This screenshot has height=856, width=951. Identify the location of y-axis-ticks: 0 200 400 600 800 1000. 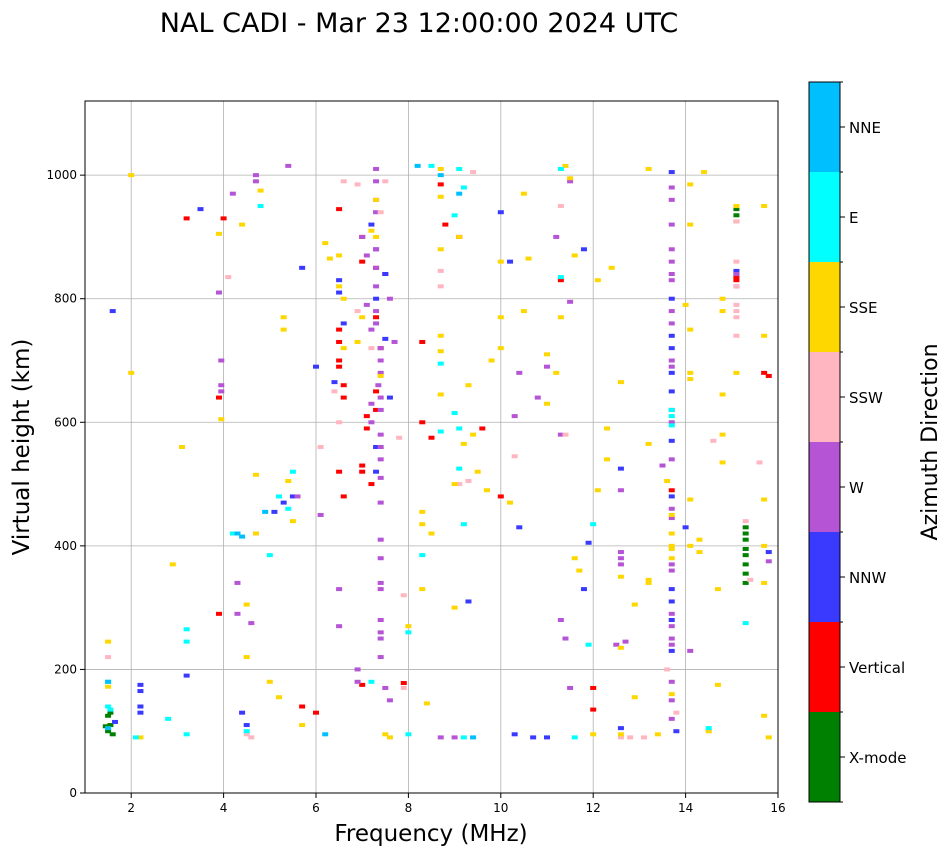
(65, 484).